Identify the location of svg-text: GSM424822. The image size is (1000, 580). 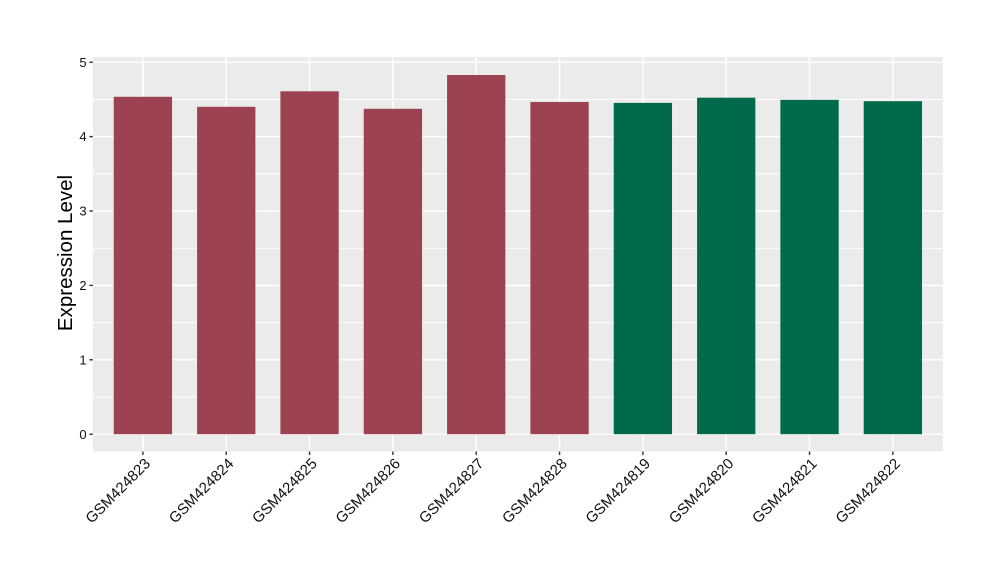
(868, 491).